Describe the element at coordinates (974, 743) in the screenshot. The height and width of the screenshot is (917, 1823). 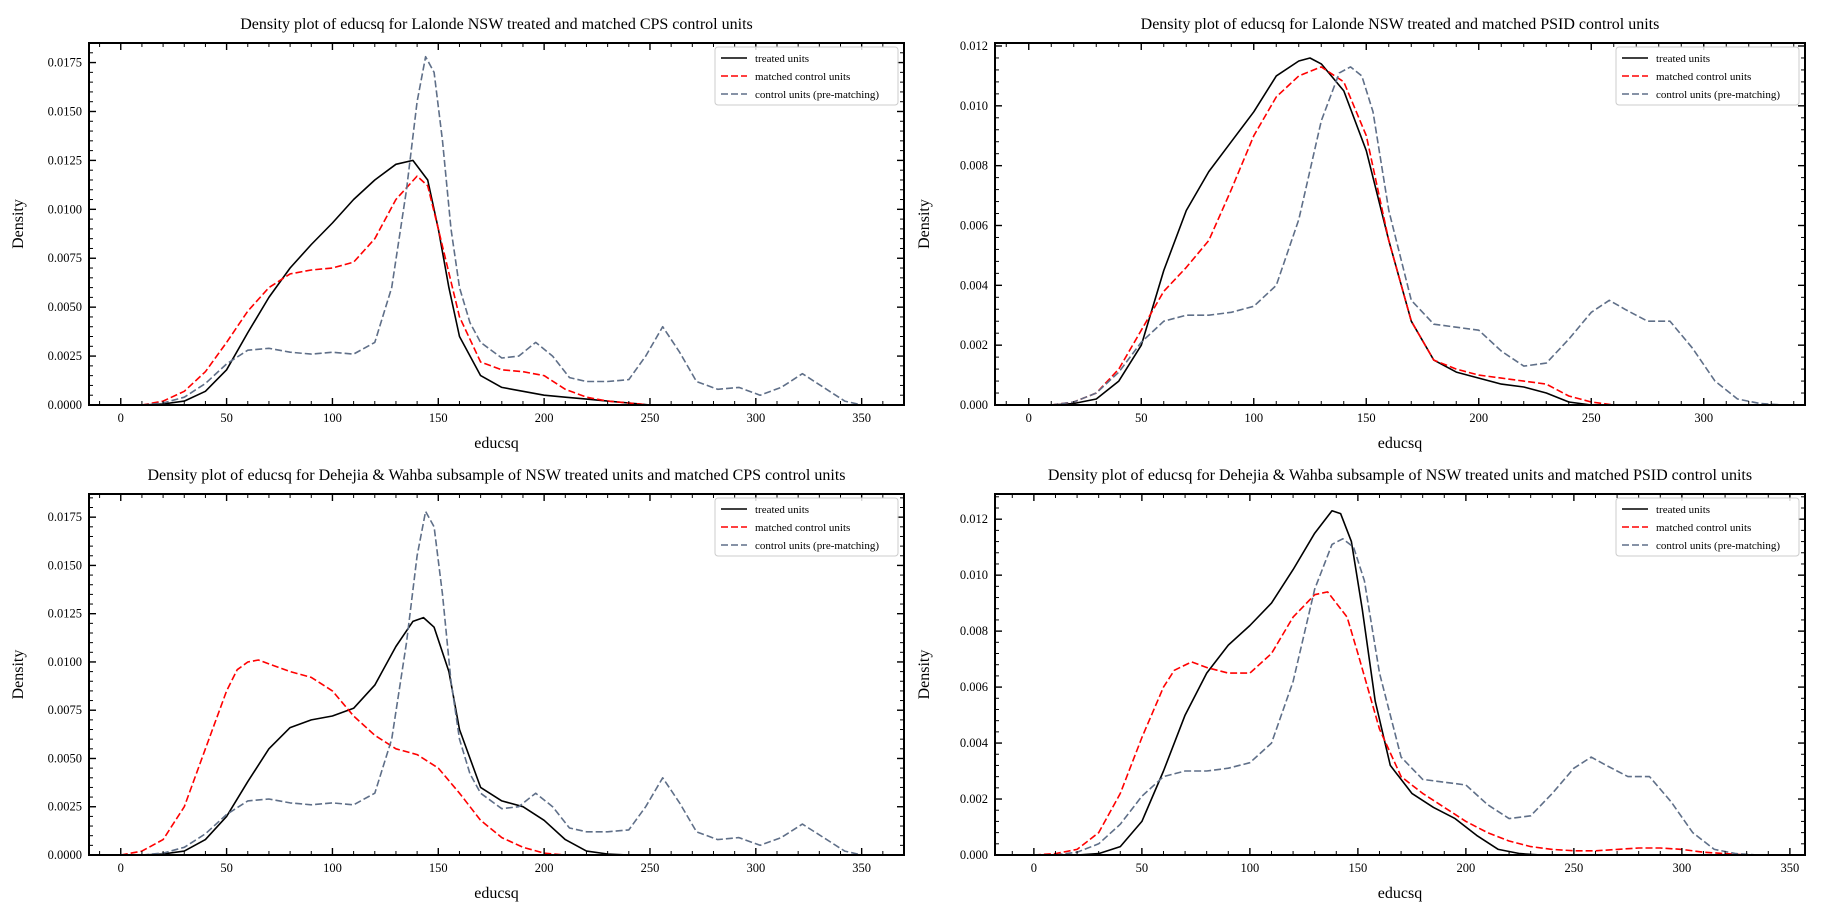
I see `y-tick-label: 0.004` at that location.